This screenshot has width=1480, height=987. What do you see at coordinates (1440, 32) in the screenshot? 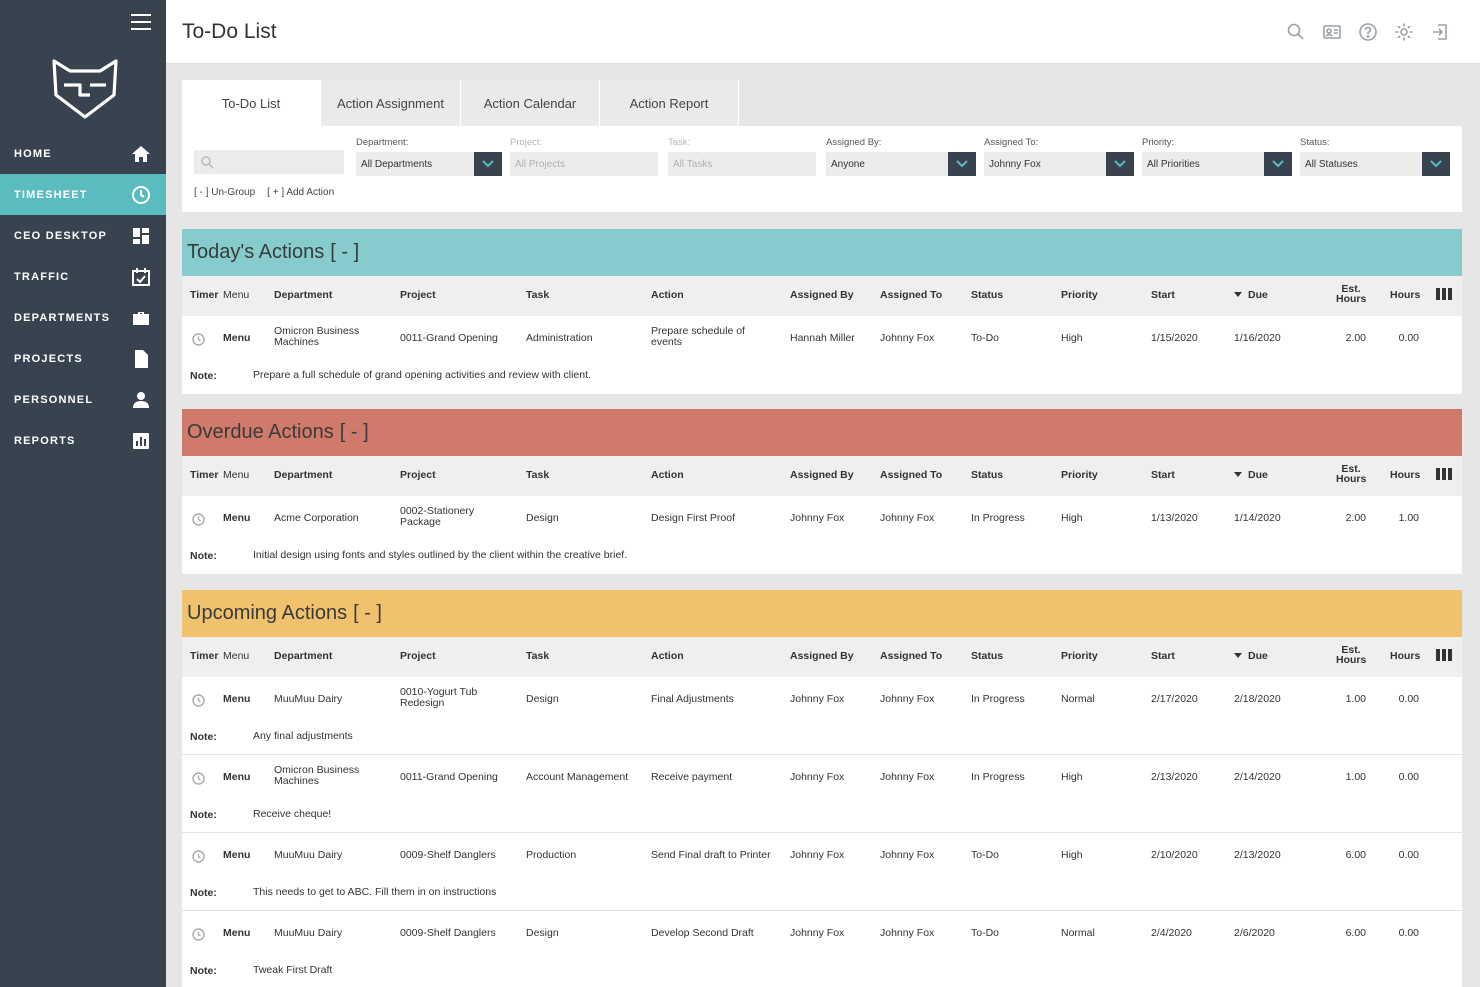
I see `logout-icon` at bounding box center [1440, 32].